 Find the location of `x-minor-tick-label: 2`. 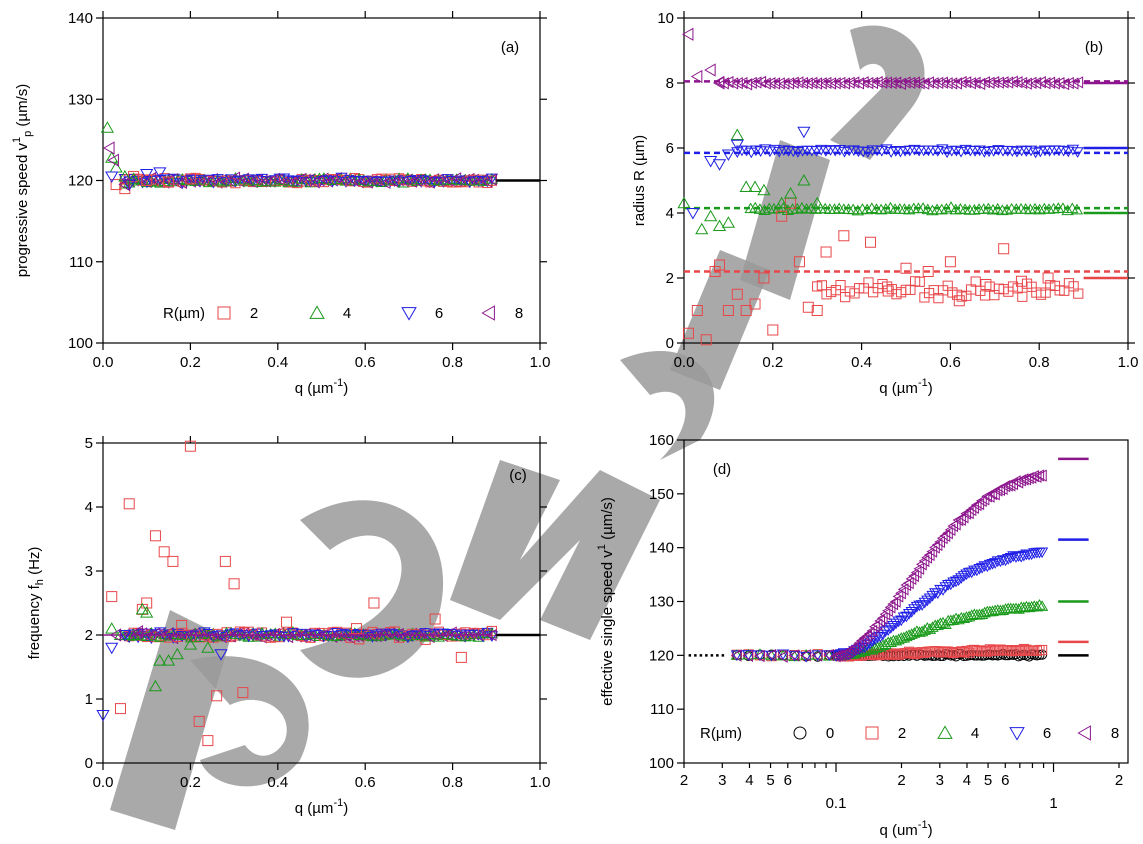

x-minor-tick-label: 2 is located at coordinates (1119, 780).